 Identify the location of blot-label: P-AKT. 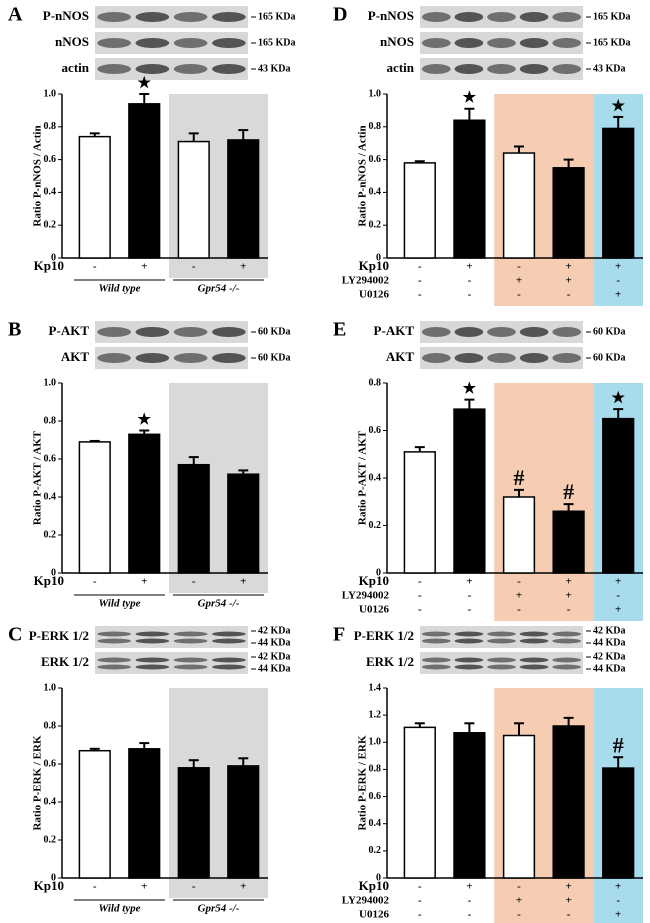
(69, 330).